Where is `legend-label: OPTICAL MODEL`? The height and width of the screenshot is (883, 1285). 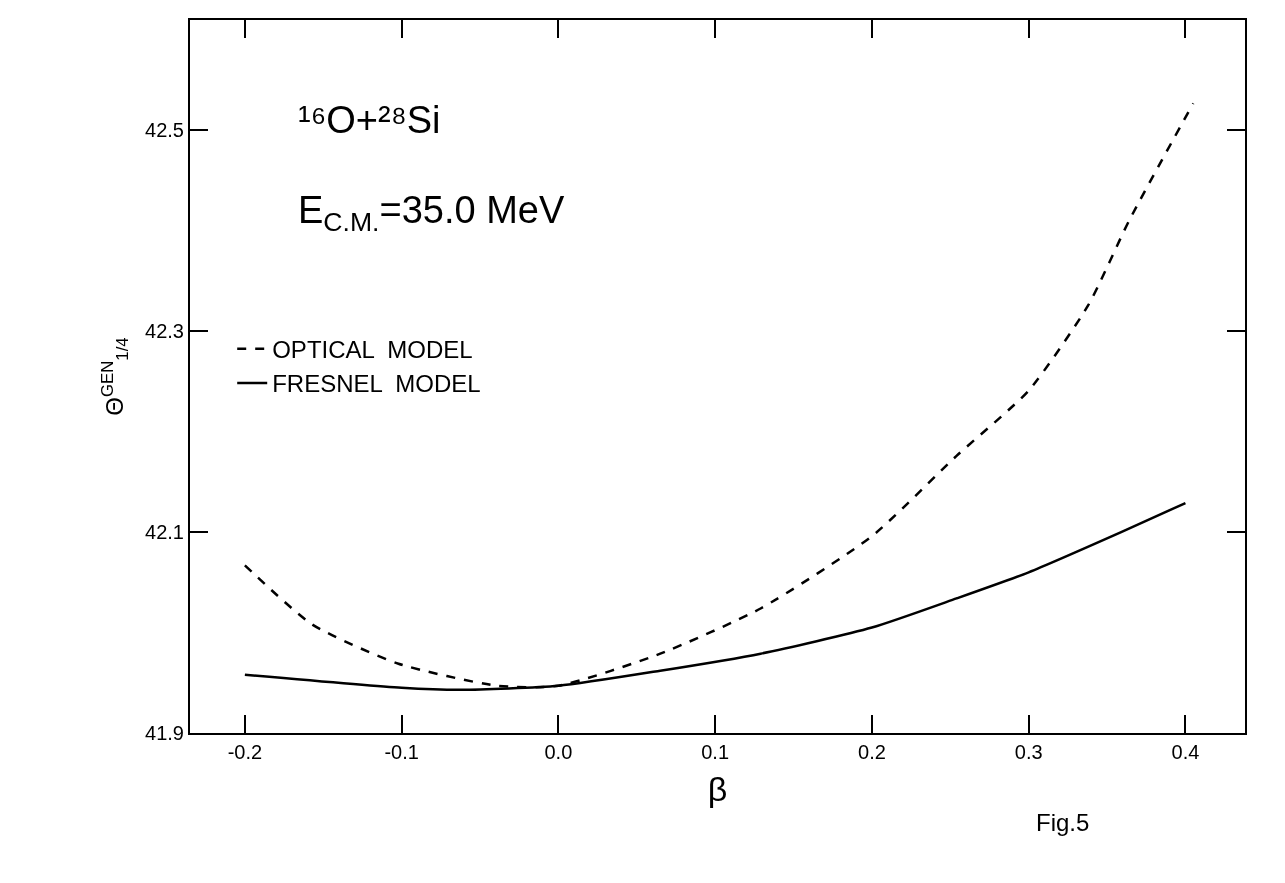 legend-label: OPTICAL MODEL is located at coordinates (372, 350).